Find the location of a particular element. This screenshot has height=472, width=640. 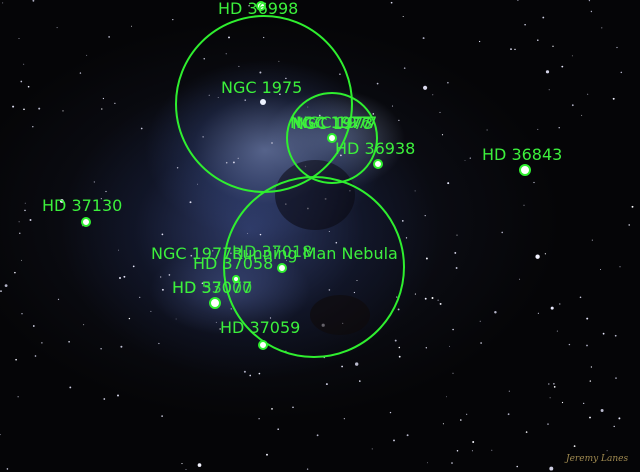

label-ngc-1977-dup: NGC 1977 is located at coordinates (337, 122).